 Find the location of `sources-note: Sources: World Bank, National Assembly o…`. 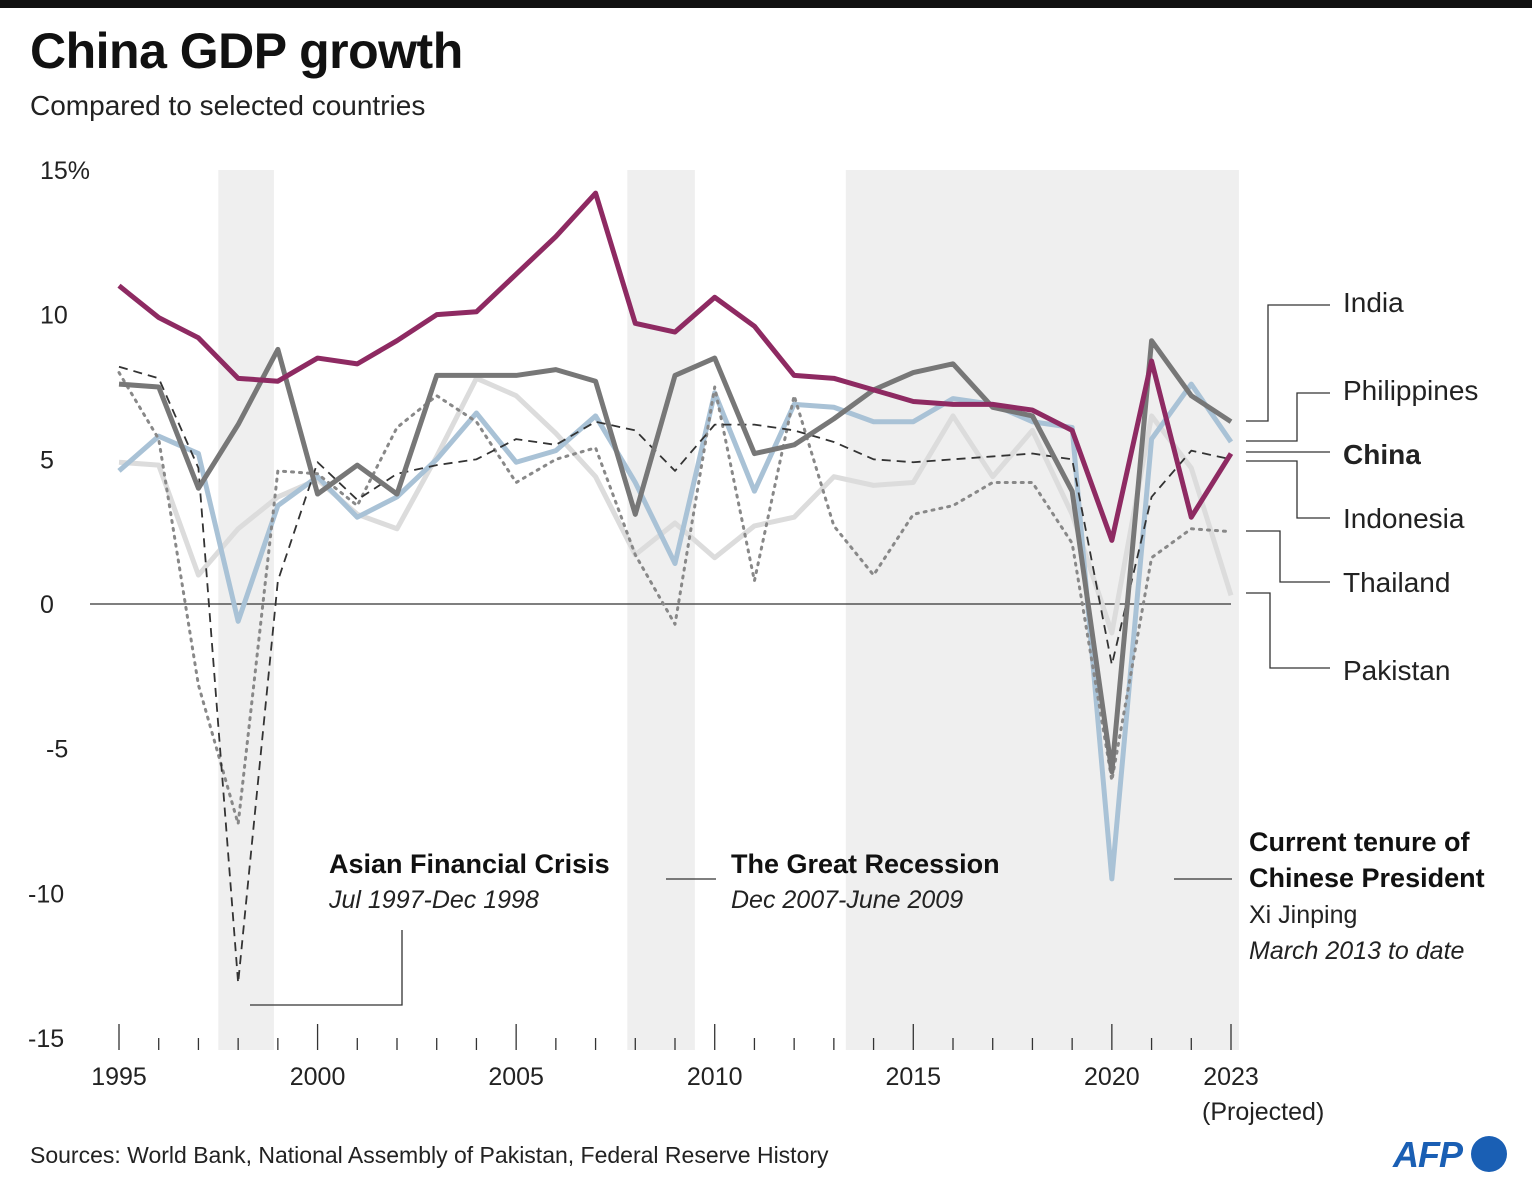

sources-note: Sources: World Bank, National Assembly o… is located at coordinates (429, 1155).